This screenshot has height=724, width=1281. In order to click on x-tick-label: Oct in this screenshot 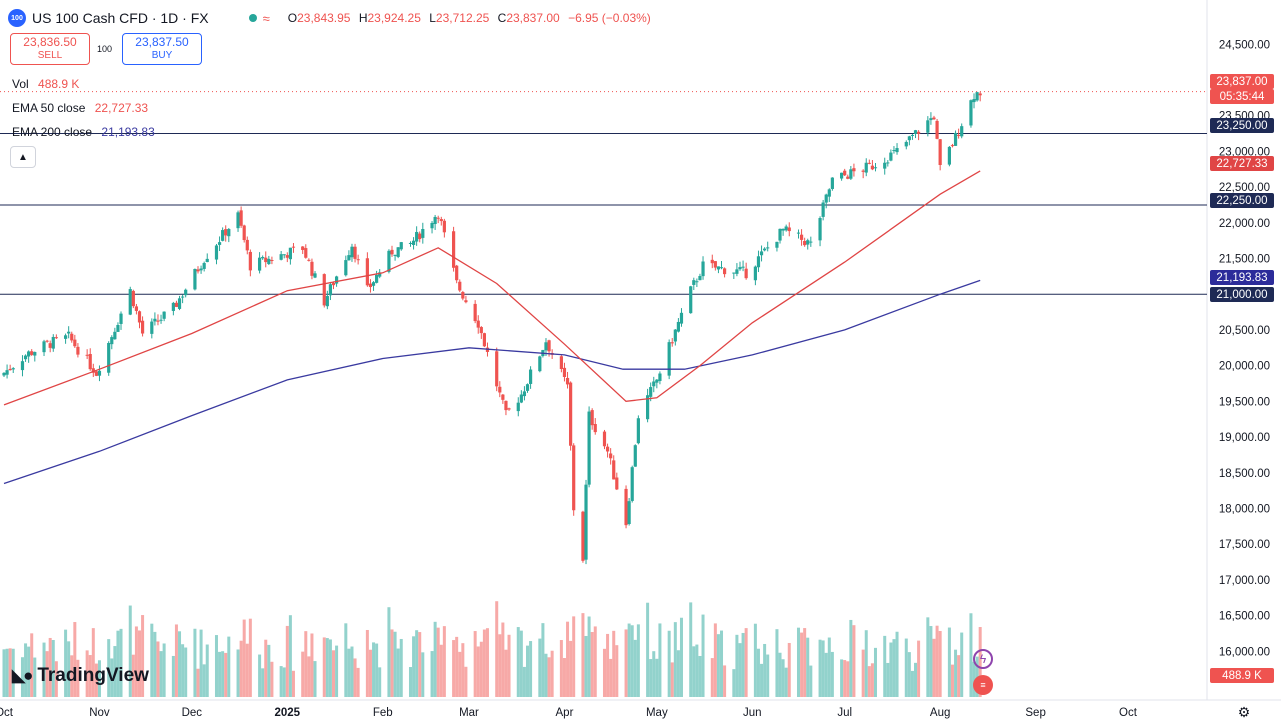, I will do `click(7, 713)`.